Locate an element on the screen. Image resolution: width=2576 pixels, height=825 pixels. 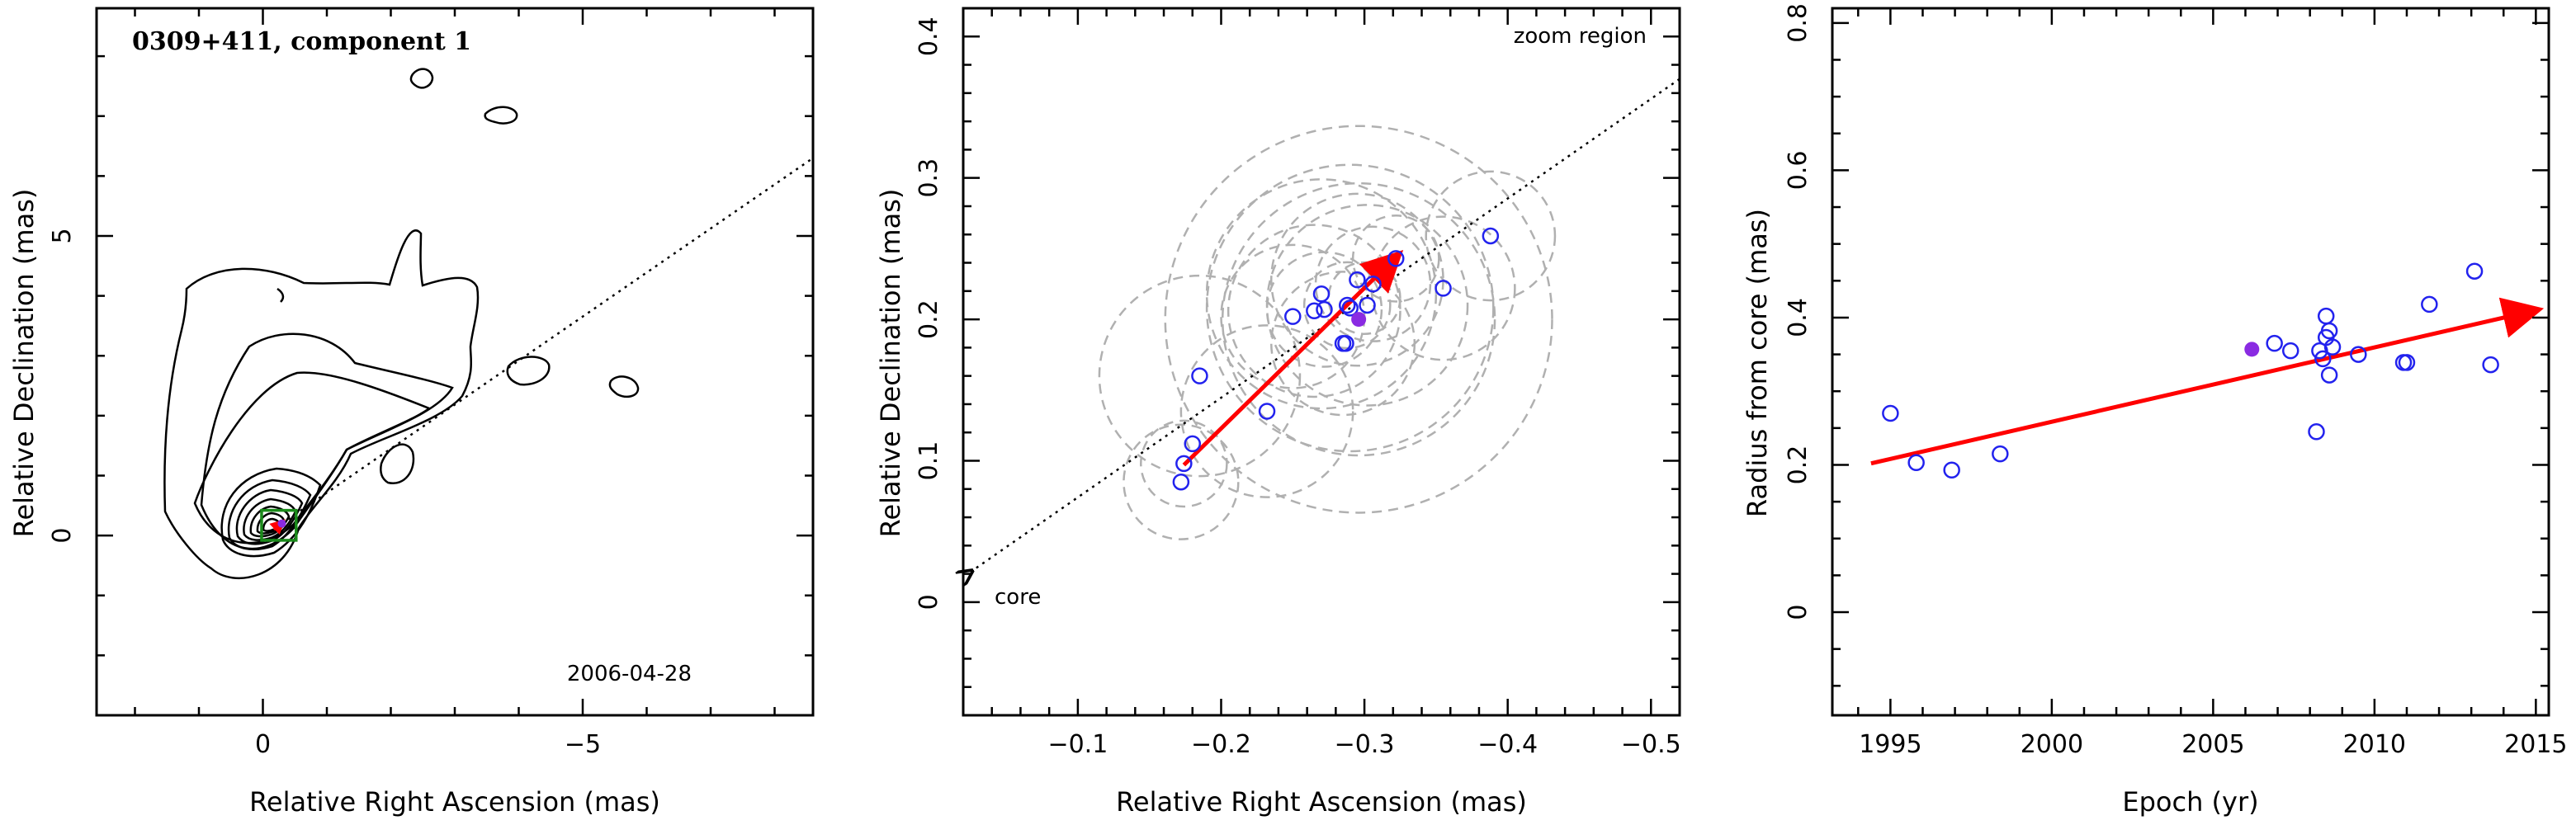
x-tick-label: −0.4 is located at coordinates (1507, 744).